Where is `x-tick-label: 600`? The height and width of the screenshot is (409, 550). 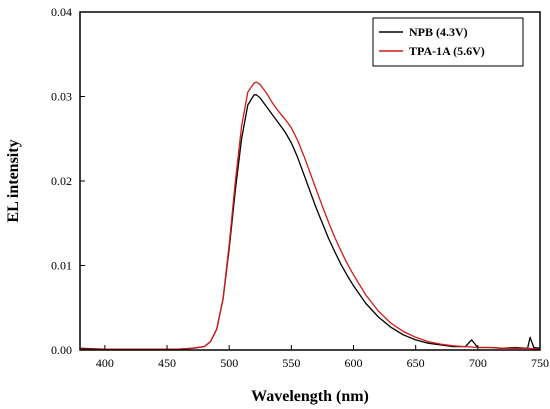
x-tick-label: 600 is located at coordinates (354, 363).